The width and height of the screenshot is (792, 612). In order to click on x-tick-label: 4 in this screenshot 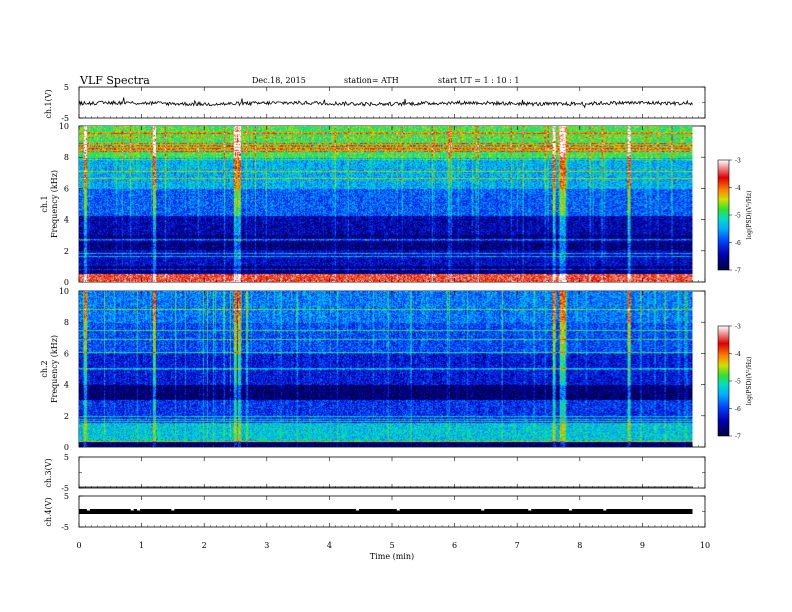, I will do `click(329, 545)`.